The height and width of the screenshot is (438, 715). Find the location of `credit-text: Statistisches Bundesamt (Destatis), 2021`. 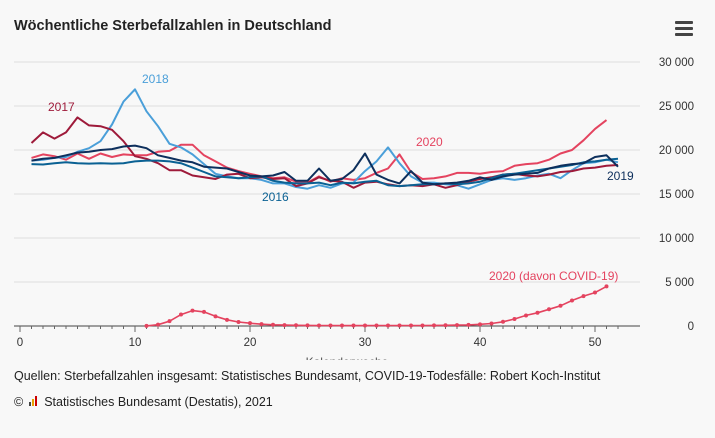

credit-text: Statistisches Bundesamt (Destatis), 2021 is located at coordinates (158, 402).